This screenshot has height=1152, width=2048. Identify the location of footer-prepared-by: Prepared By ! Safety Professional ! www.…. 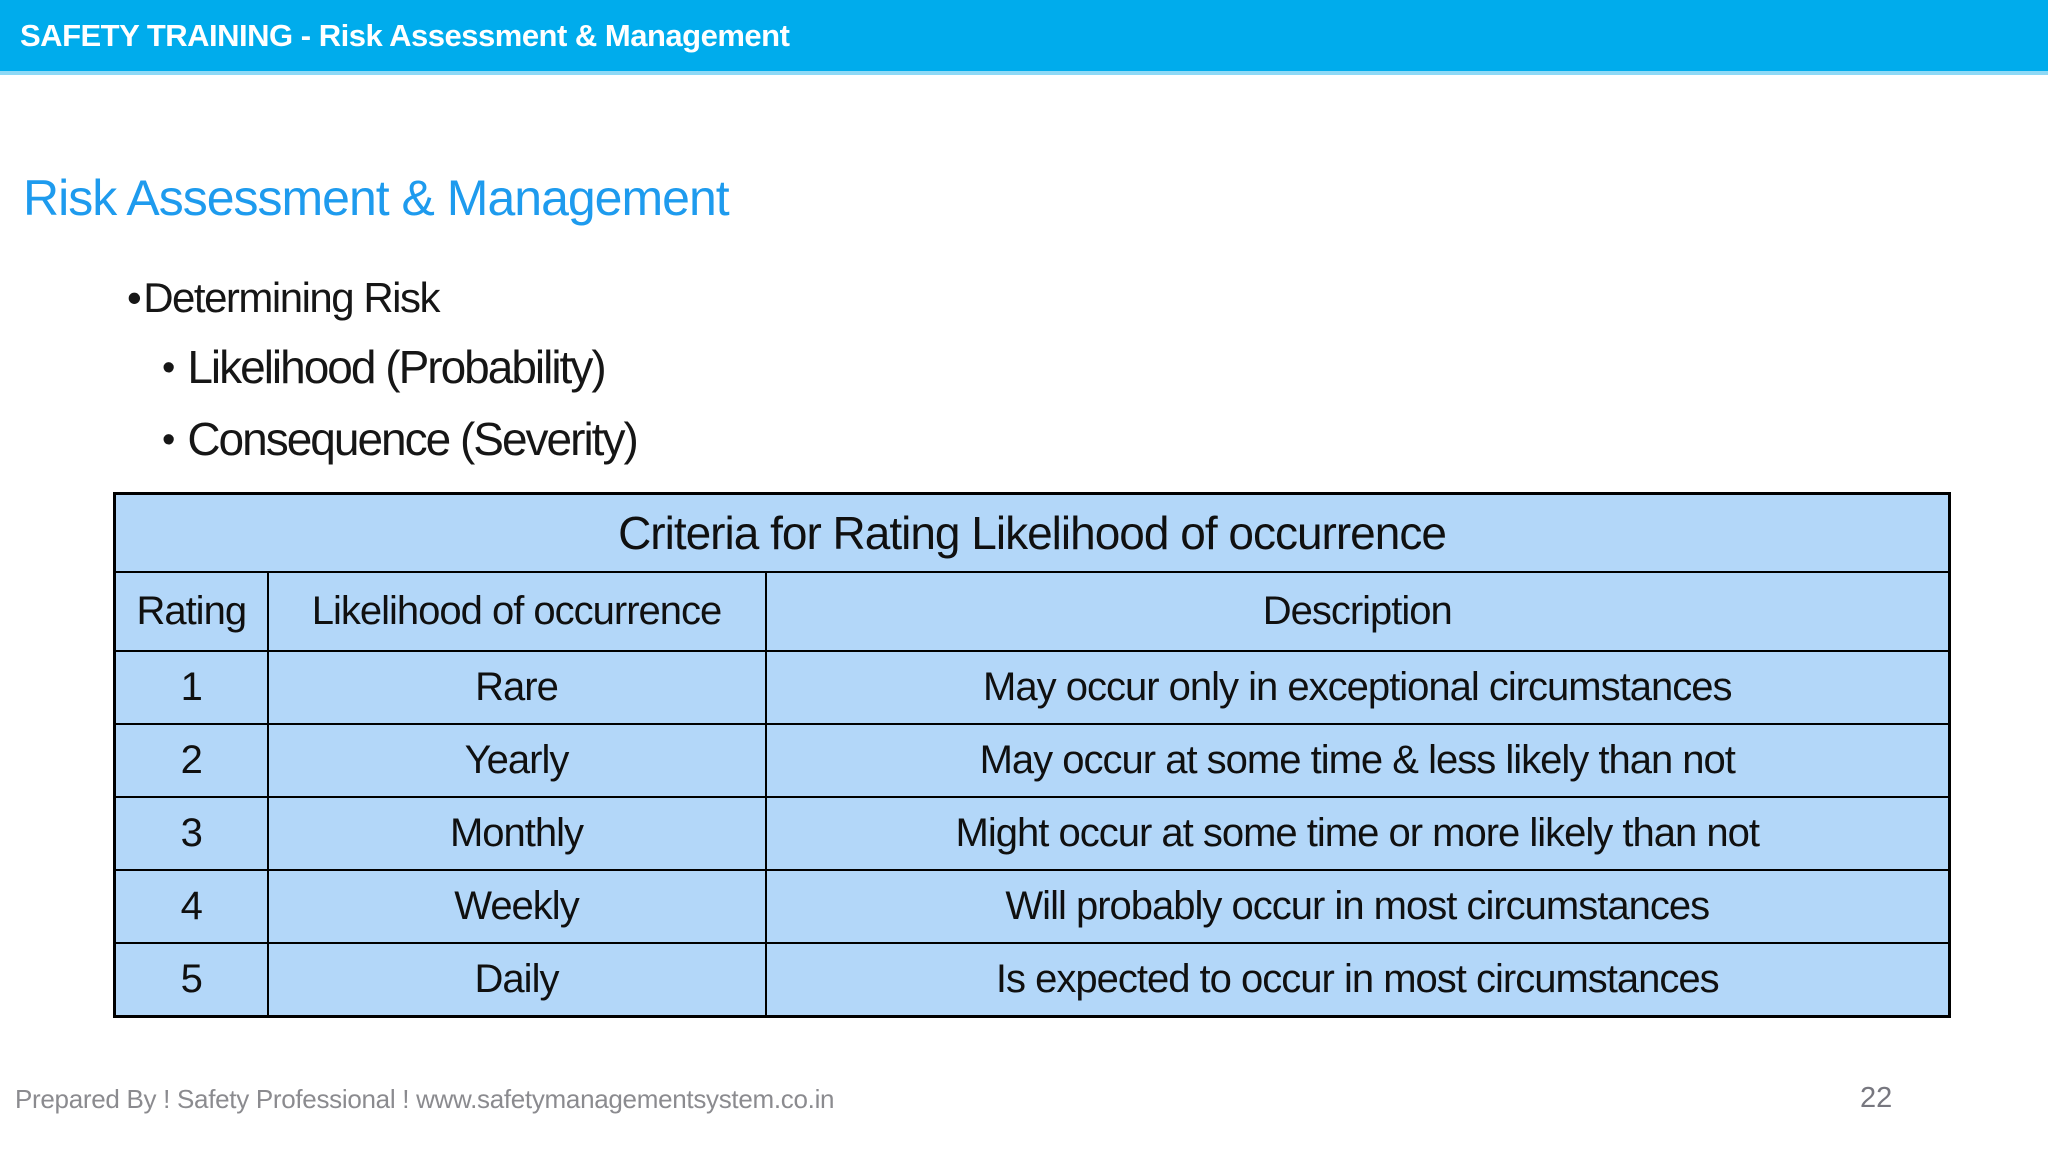
(425, 1099).